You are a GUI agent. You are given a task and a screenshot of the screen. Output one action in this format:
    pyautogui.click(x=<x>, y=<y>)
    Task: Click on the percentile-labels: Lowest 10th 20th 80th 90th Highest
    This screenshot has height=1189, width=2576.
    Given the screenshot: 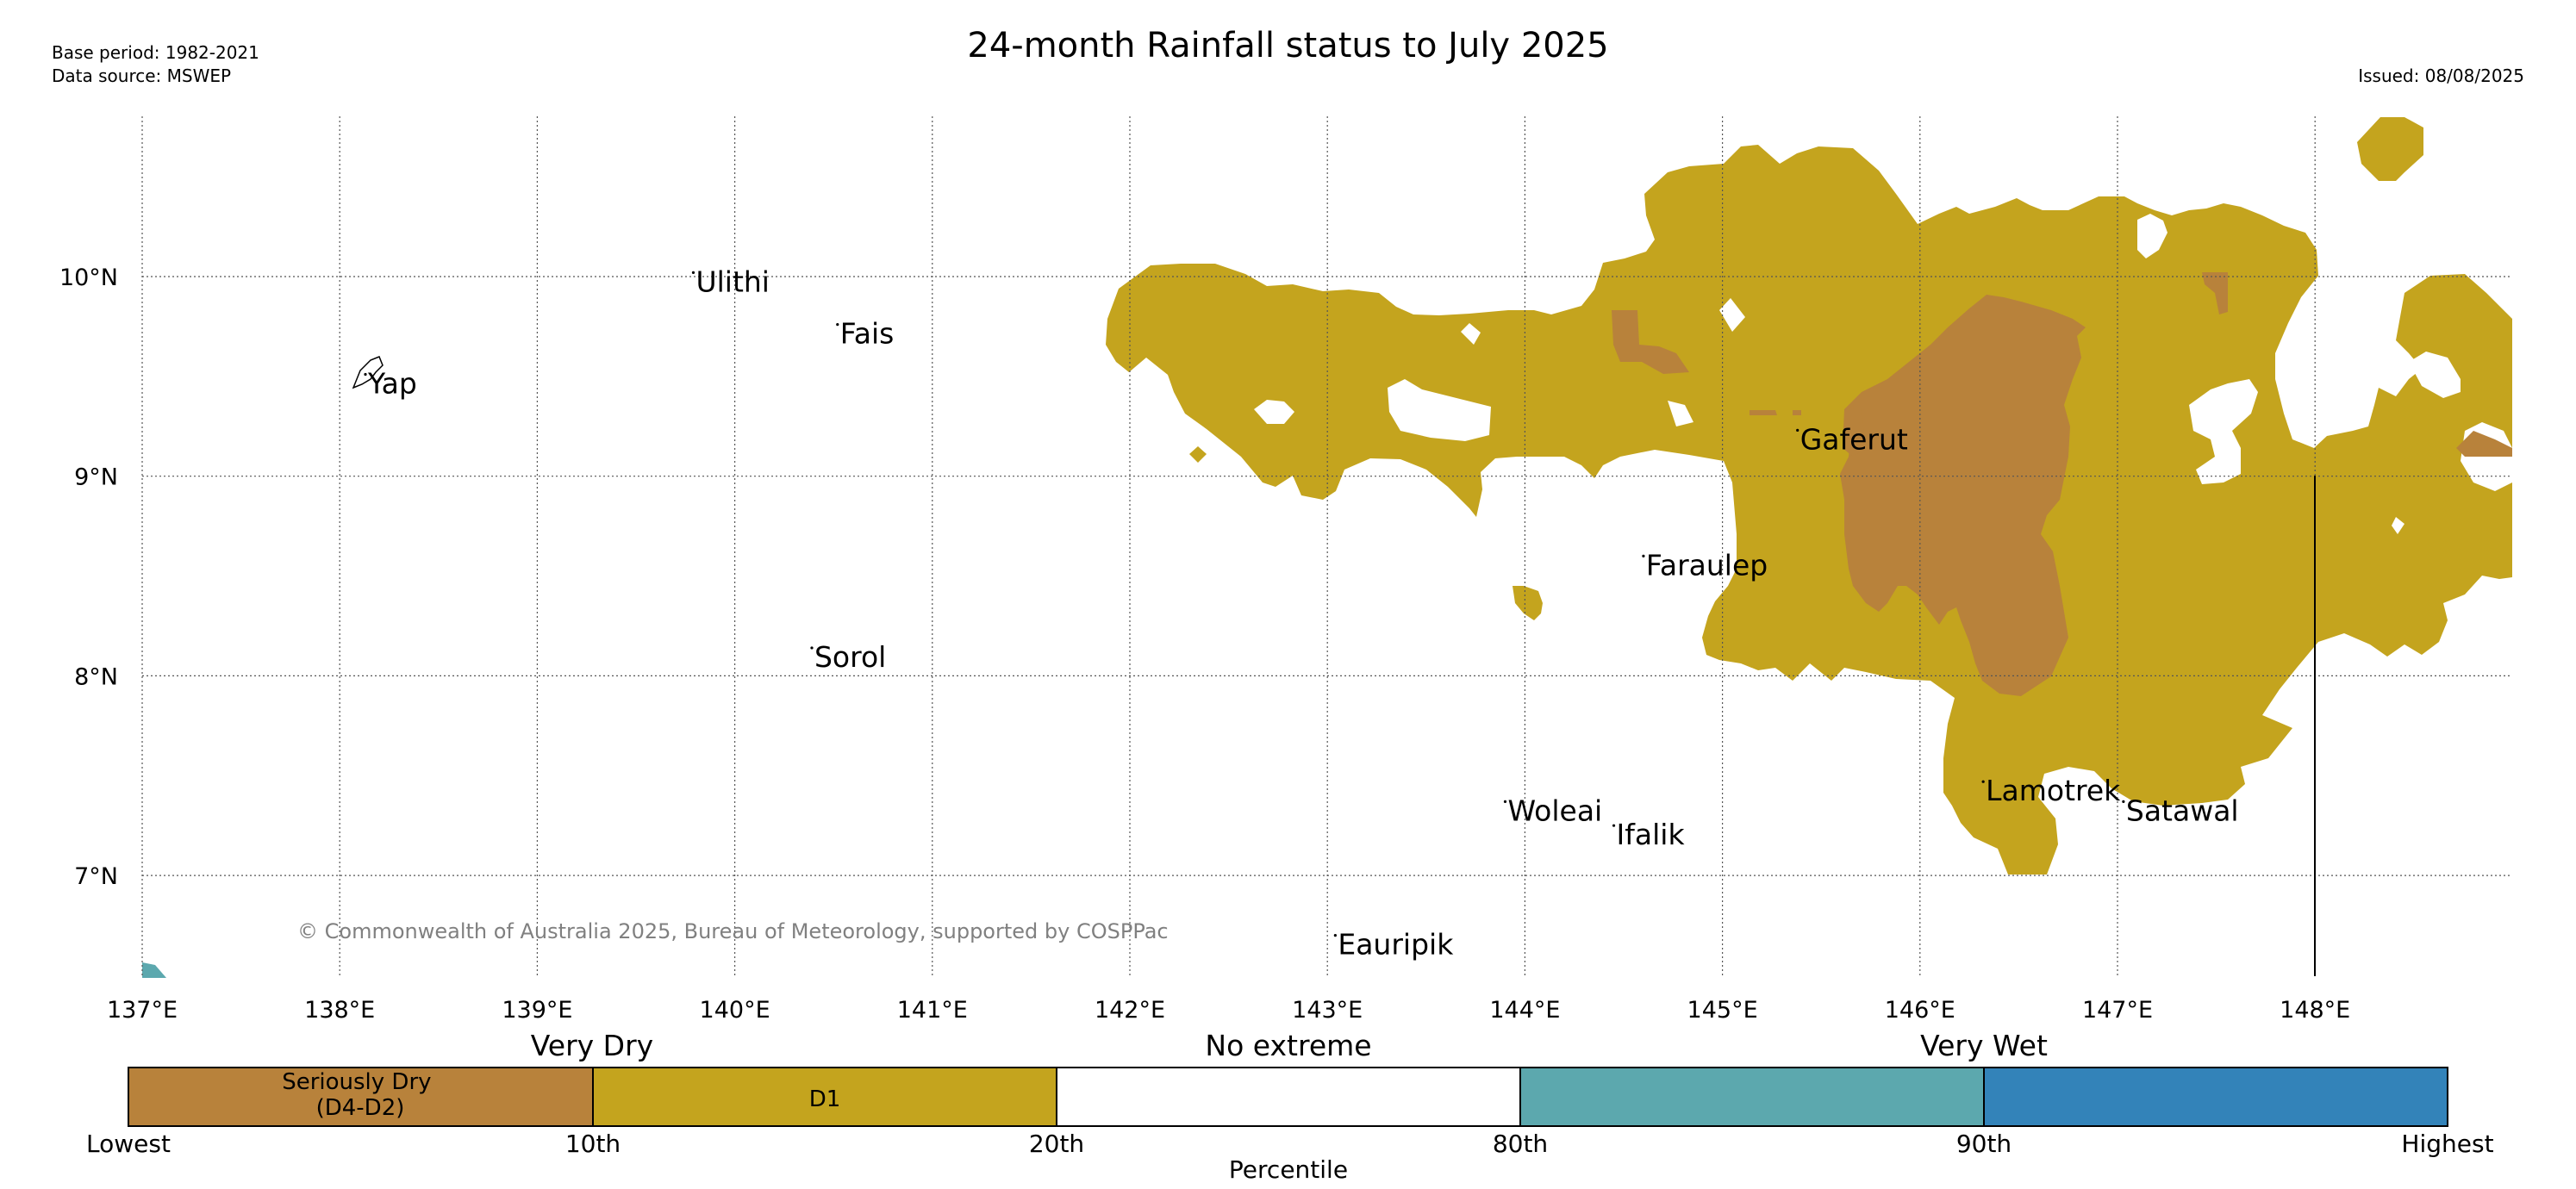 What is the action you would take?
    pyautogui.click(x=1290, y=1144)
    